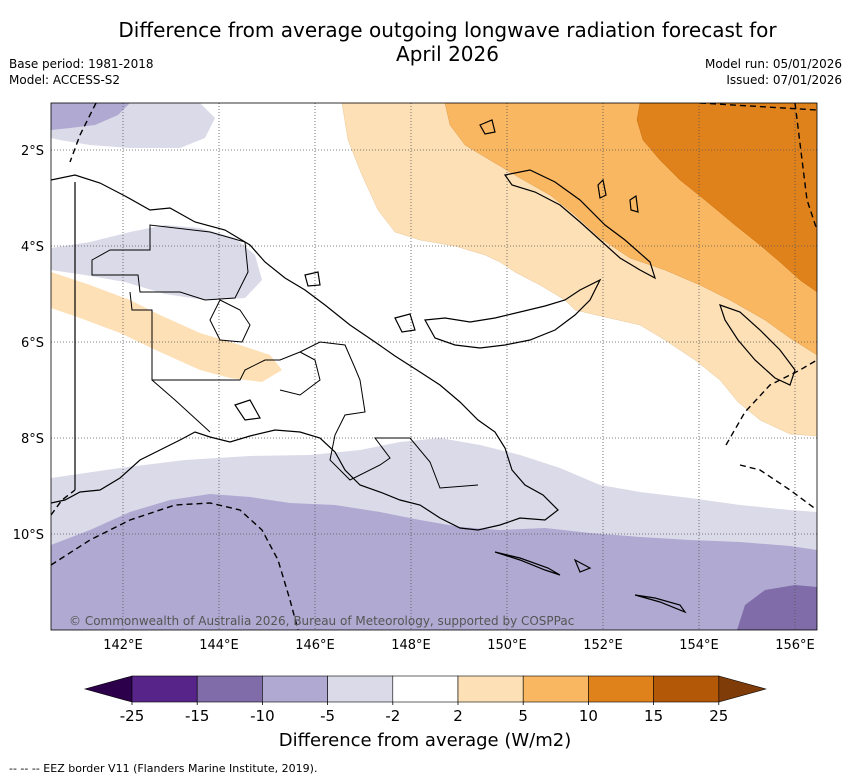 This screenshot has width=850, height=781. What do you see at coordinates (718, 716) in the screenshot?
I see `colorbar-tick-label: 25` at bounding box center [718, 716].